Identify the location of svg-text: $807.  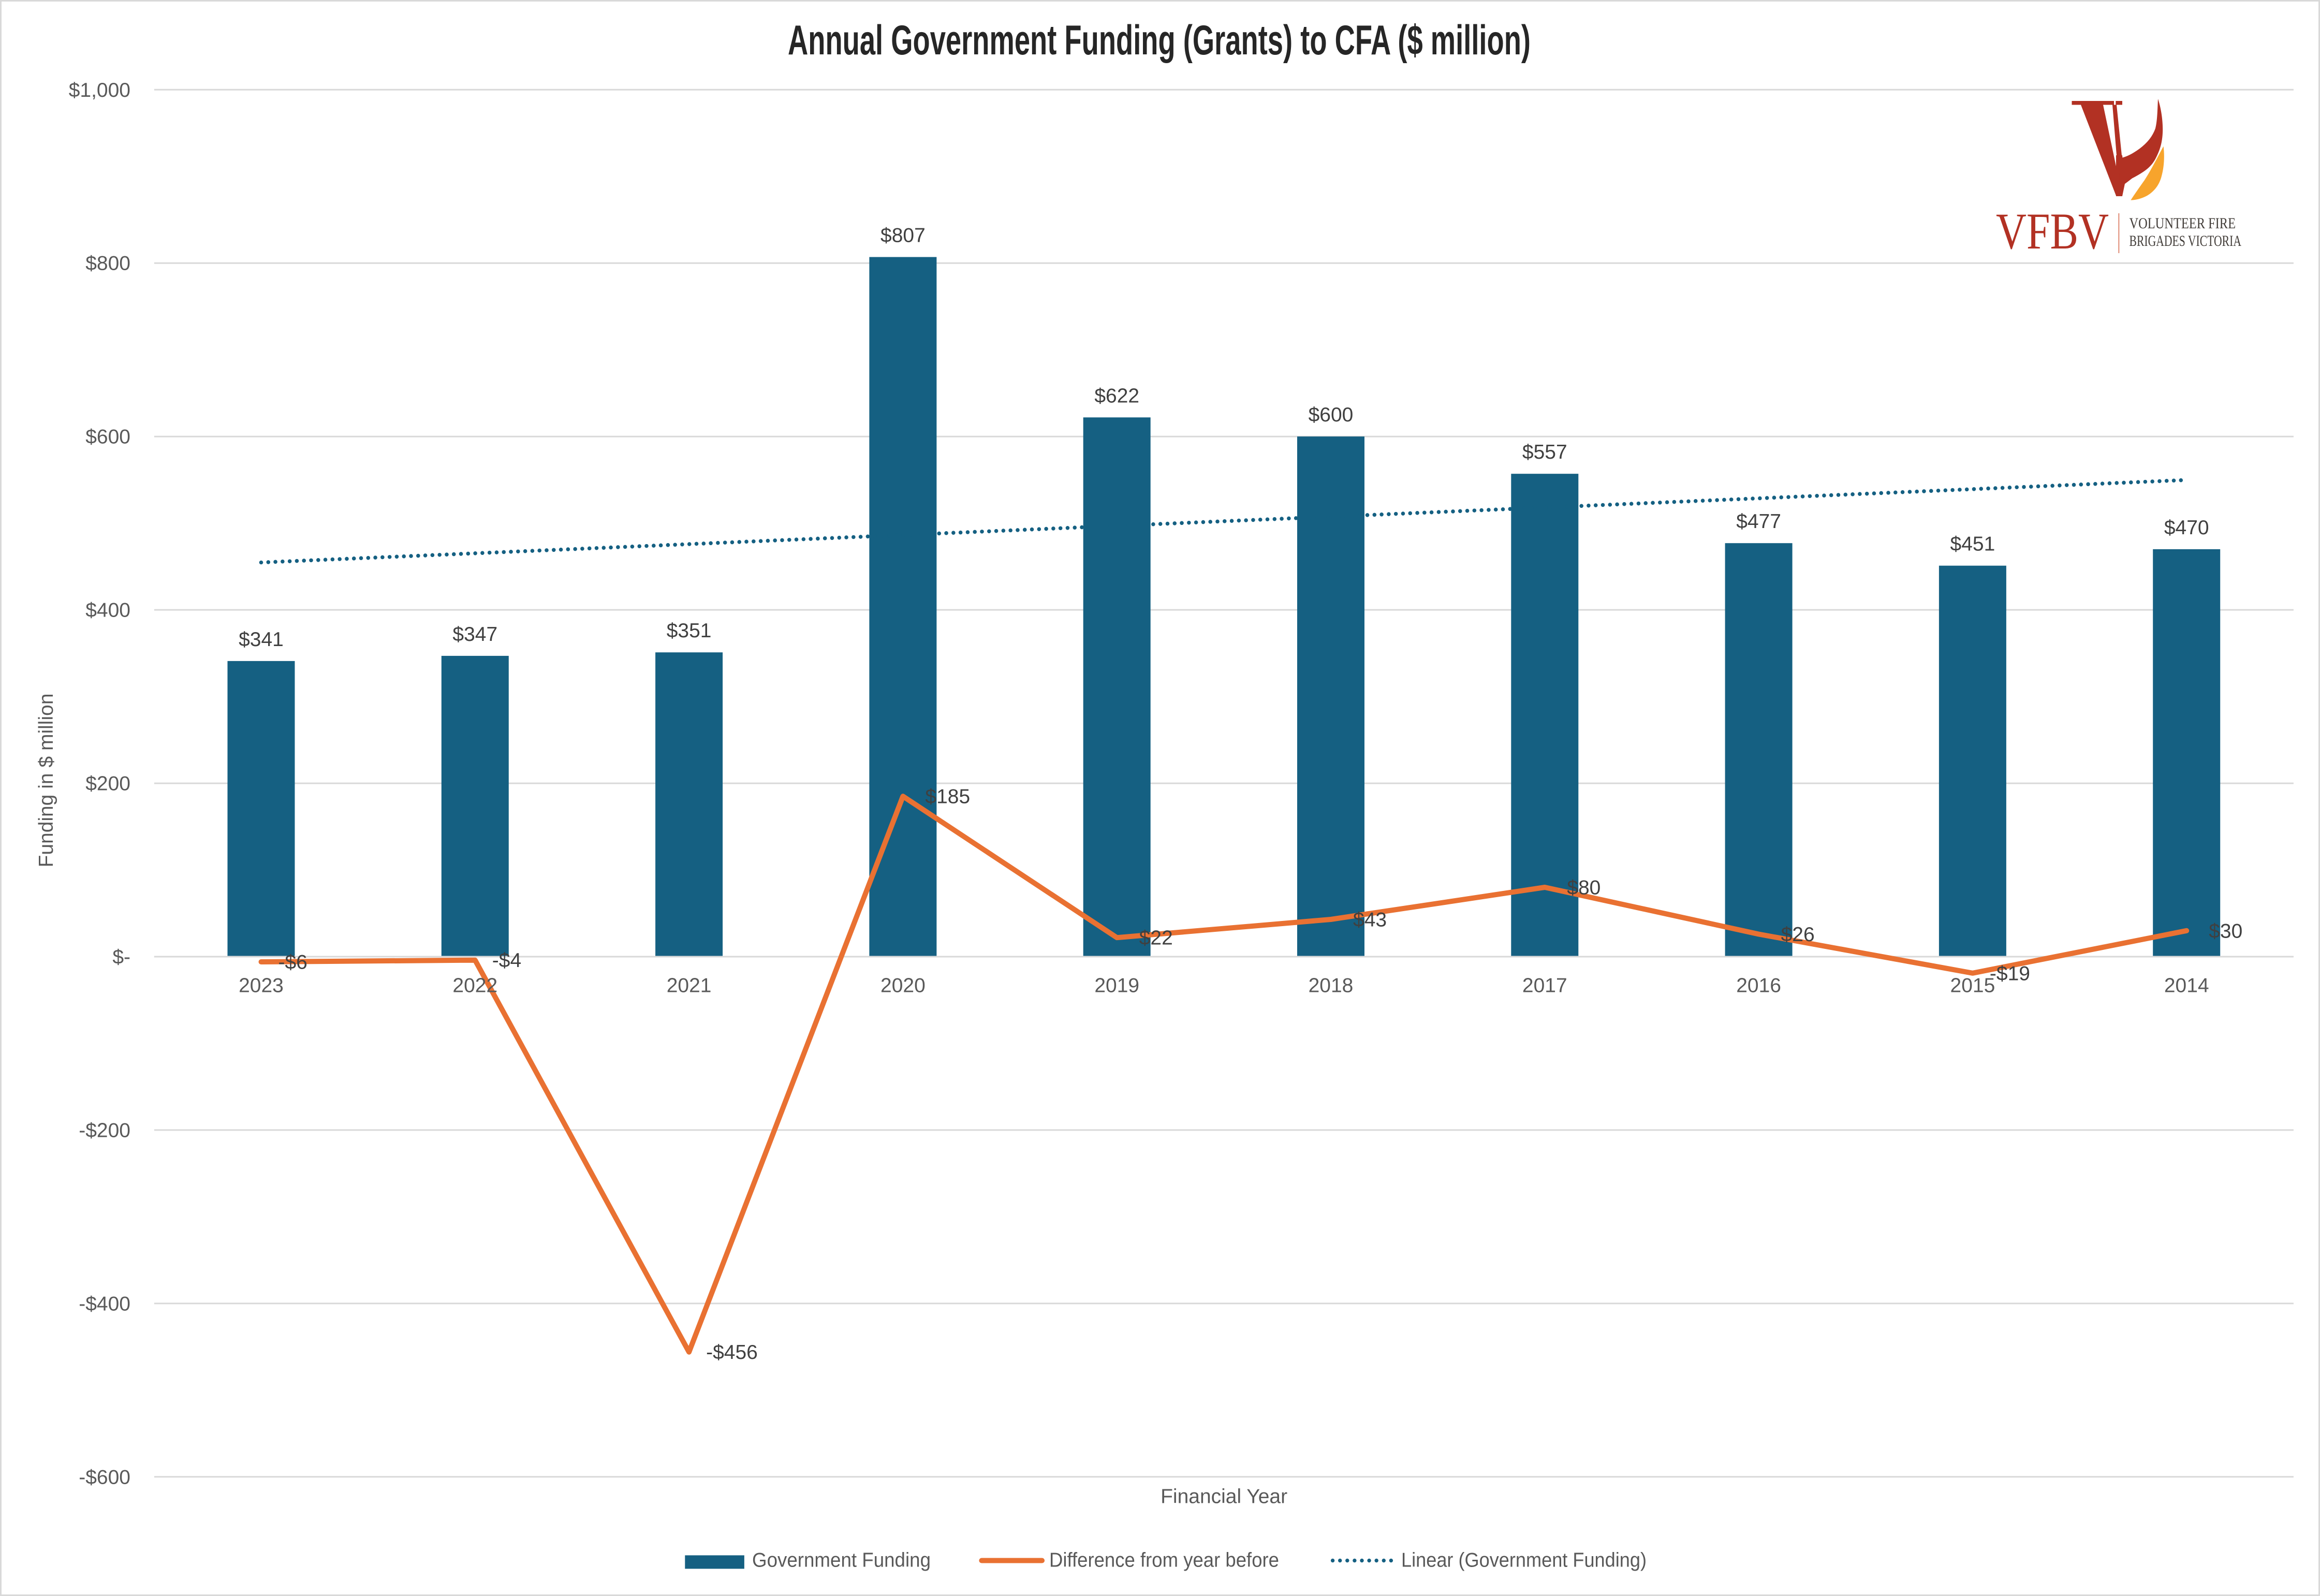
(903, 236).